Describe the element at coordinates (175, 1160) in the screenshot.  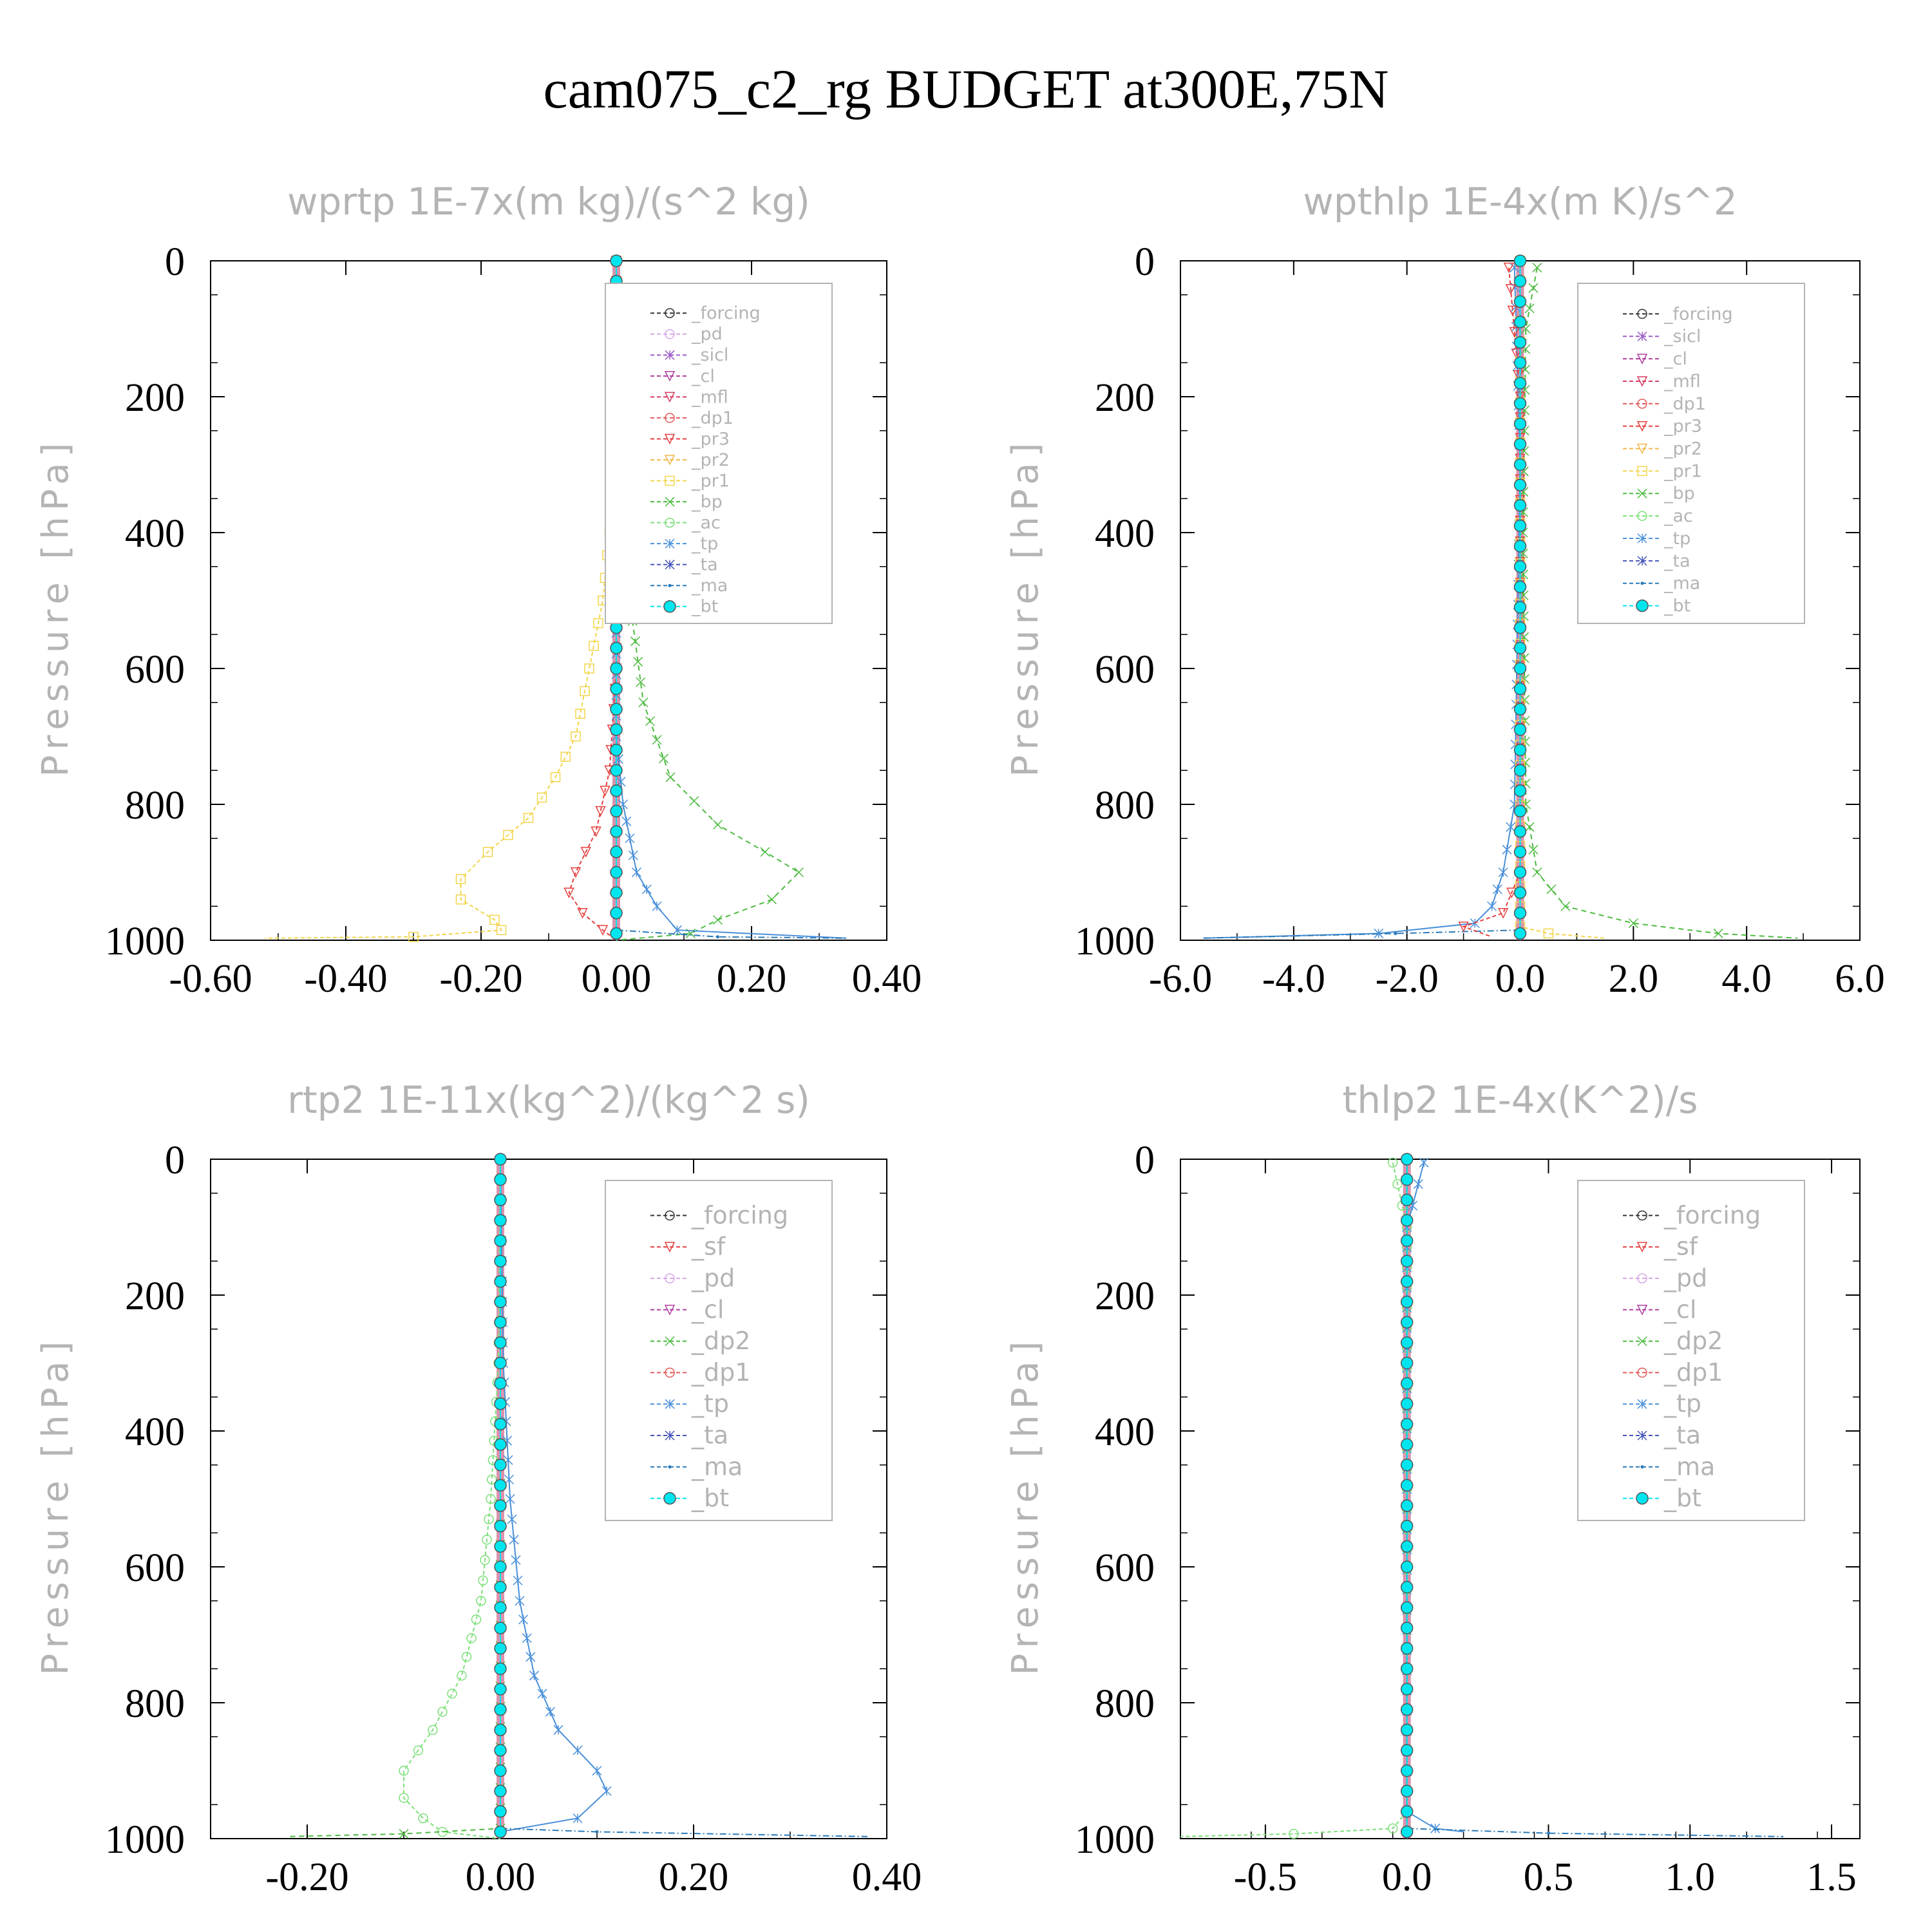
I see `y-tick-label: 0` at that location.